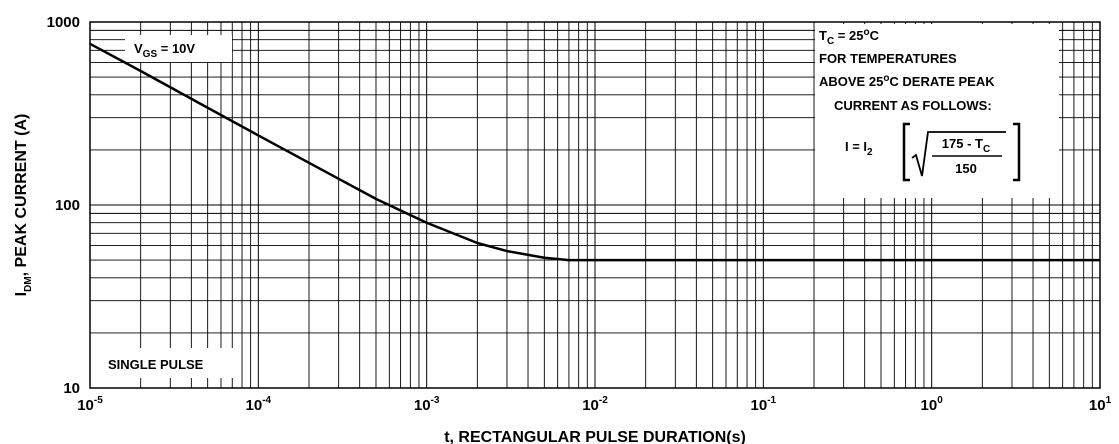 This screenshot has width=1119, height=444. I want to click on y-axis-label: IDM, PEAK CURRENT (A), so click(23, 205).